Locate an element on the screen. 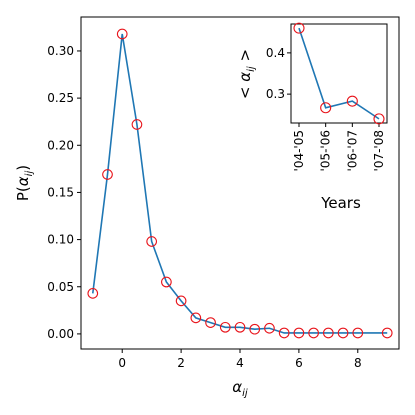 The image size is (415, 415). y-tick-label: 0.05 is located at coordinates (60, 287).